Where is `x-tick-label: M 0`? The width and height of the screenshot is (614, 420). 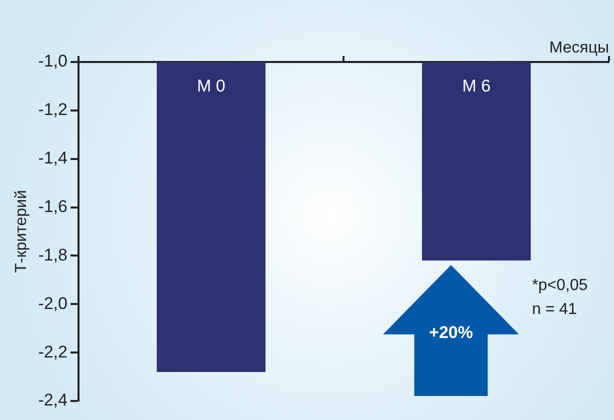
x-tick-label: M 0 is located at coordinates (211, 86).